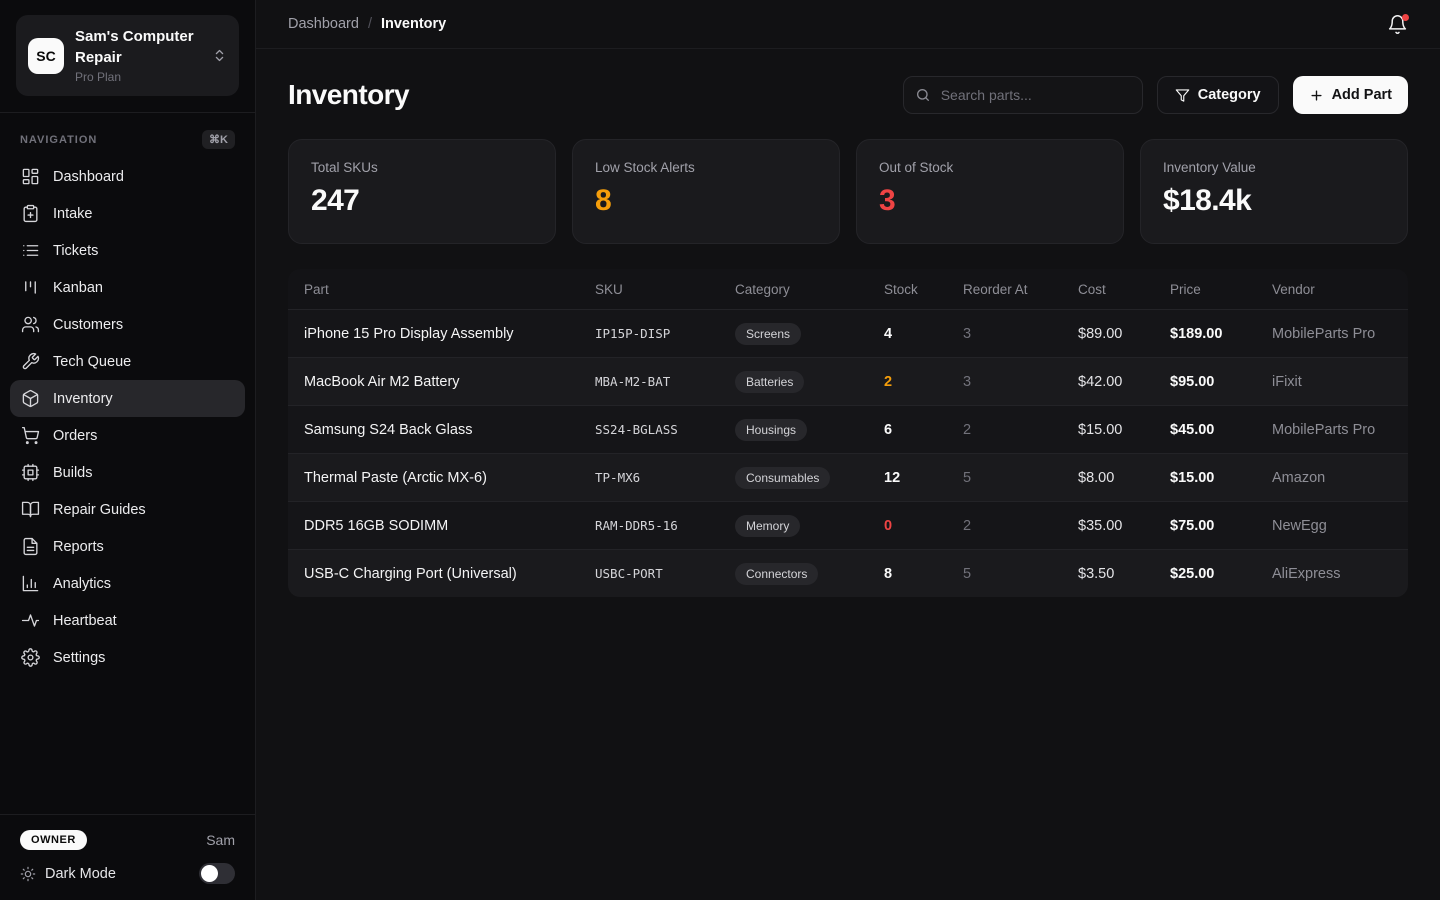  What do you see at coordinates (53, 840) in the screenshot?
I see `role-badge: OWNER` at bounding box center [53, 840].